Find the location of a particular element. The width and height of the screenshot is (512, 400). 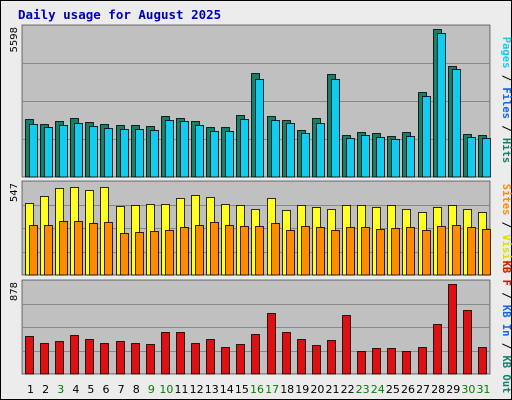

x-tick-label: 14 is located at coordinates (227, 389).